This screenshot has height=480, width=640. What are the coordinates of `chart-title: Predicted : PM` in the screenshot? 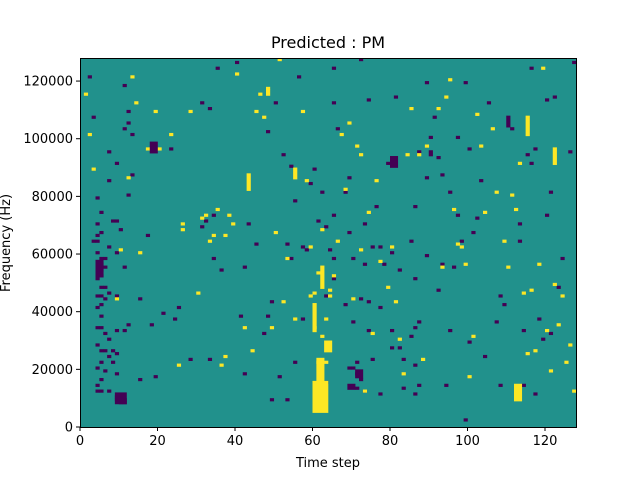 It's located at (328, 42).